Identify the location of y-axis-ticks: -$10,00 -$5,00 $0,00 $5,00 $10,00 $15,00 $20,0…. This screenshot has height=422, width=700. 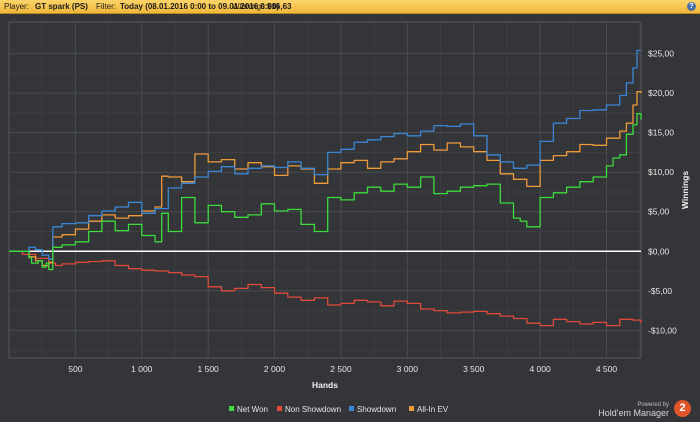
(662, 192).